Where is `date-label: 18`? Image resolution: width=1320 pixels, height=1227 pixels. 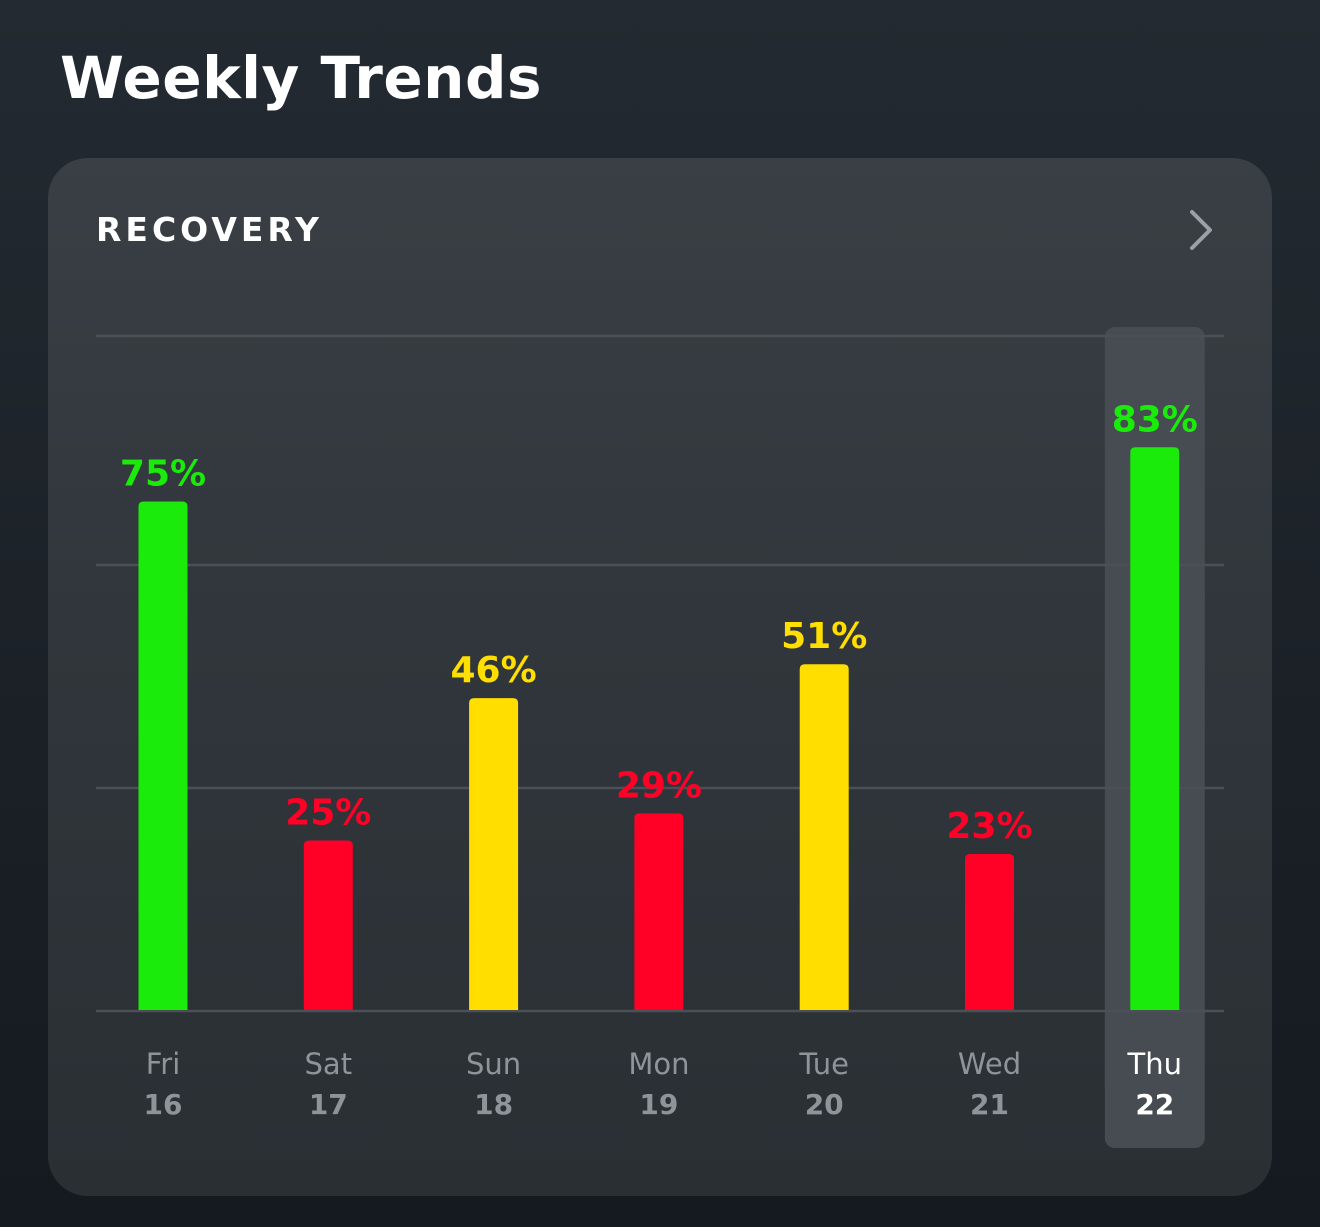 date-label: 18 is located at coordinates (493, 1104).